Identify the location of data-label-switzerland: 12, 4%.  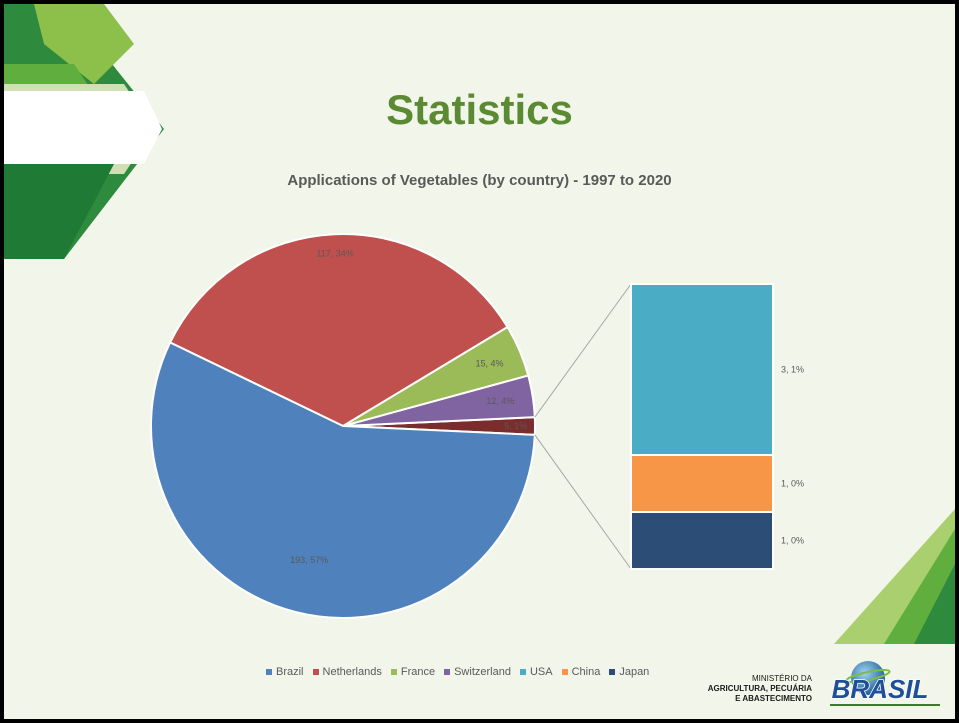
(500, 401).